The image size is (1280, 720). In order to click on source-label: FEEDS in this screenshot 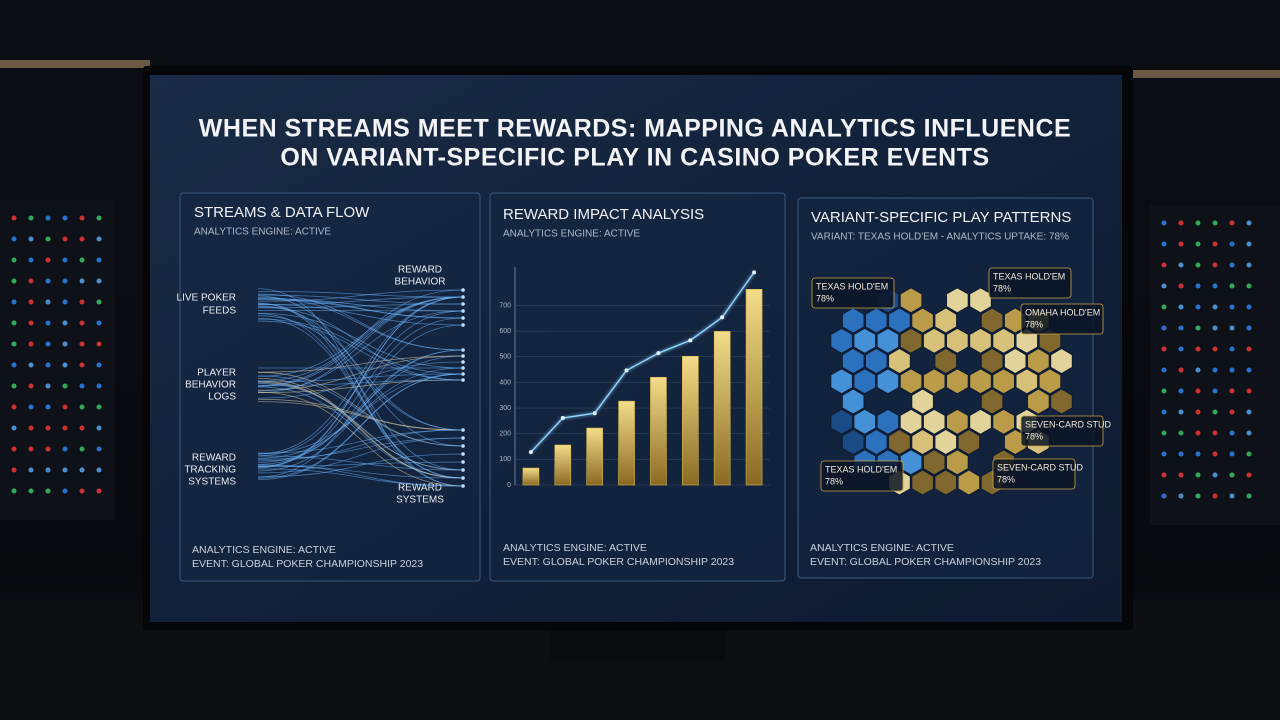, I will do `click(220, 311)`.